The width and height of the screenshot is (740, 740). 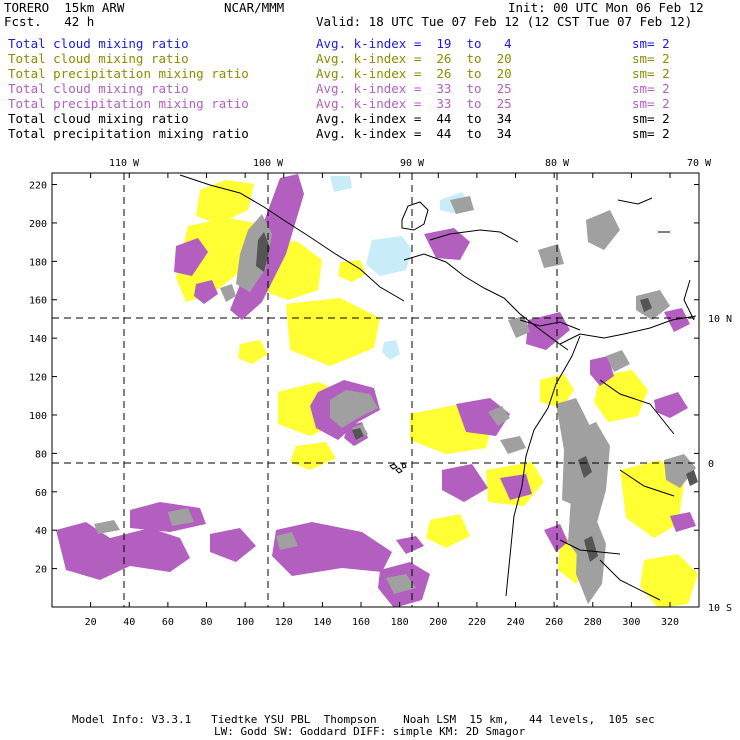 What do you see at coordinates (414, 43) in the screenshot?
I see `legend-kindex: Avg. k-index = 19 to 4` at bounding box center [414, 43].